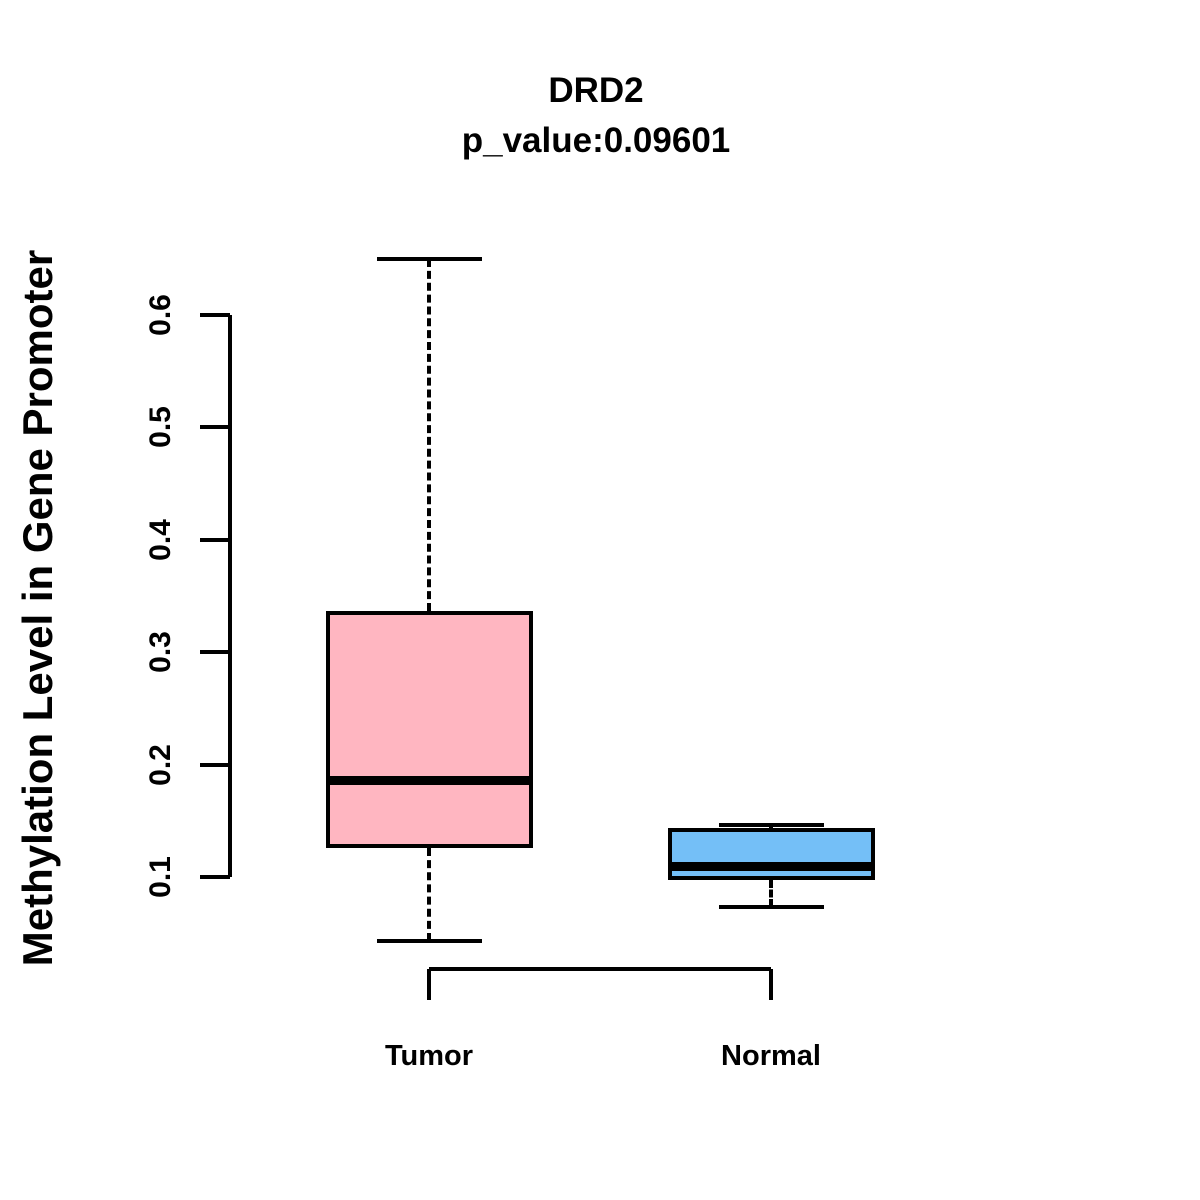  Describe the element at coordinates (160, 877) in the screenshot. I see `y-tick-label-text: 0.1` at that location.